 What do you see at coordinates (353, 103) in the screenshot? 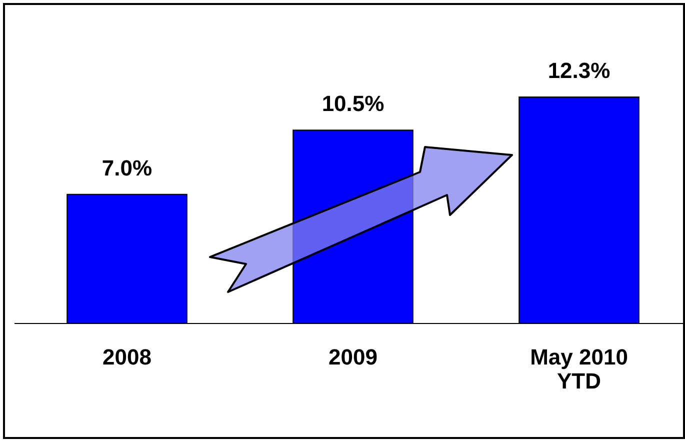
I see `data-label: 10.5%` at bounding box center [353, 103].